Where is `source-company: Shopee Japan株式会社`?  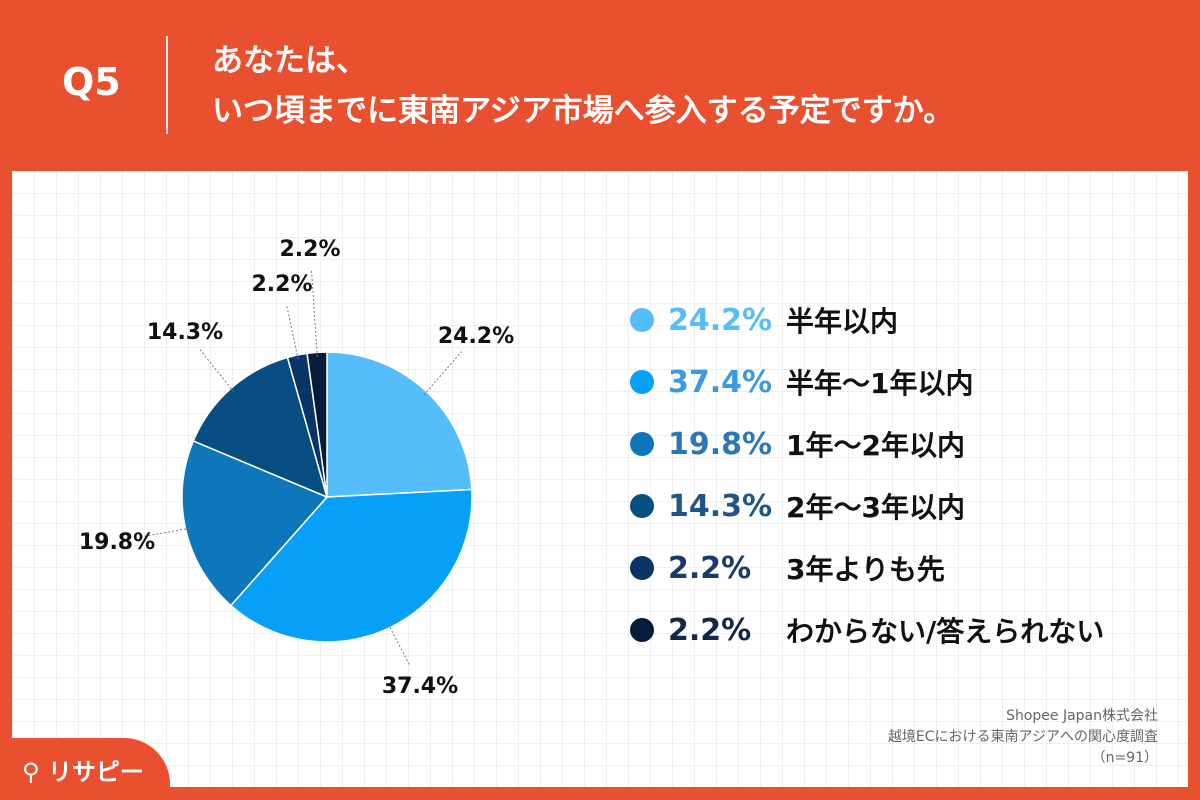
source-company: Shopee Japan株式会社 is located at coordinates (1082, 716).